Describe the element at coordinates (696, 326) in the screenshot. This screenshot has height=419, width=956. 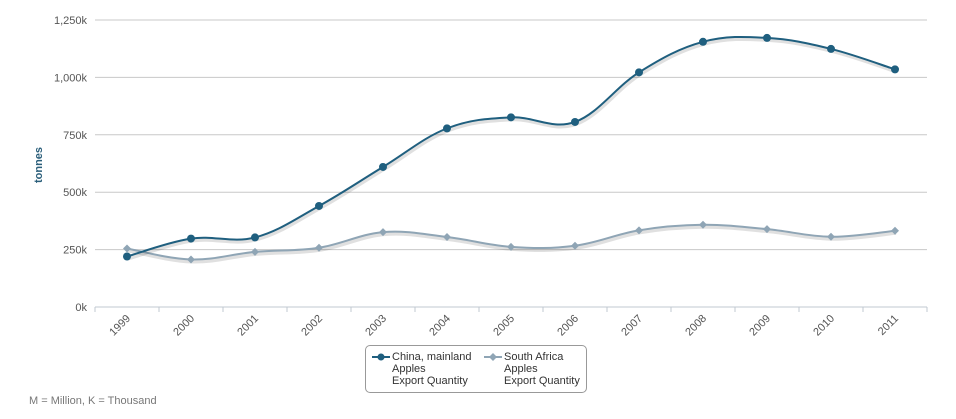
I see `x-tick-label: 2008` at that location.